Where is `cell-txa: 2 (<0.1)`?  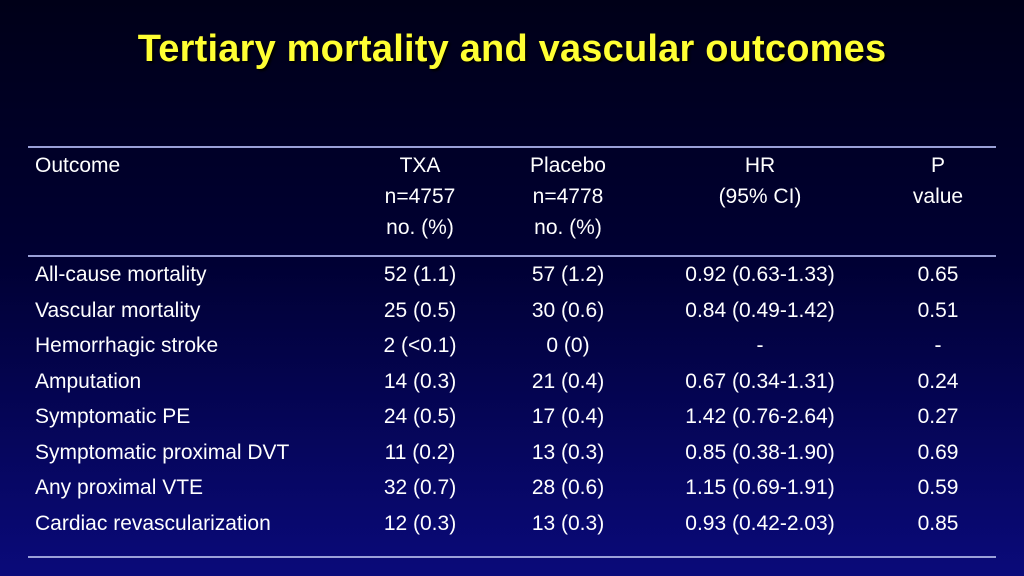
cell-txa: 2 (<0.1) is located at coordinates (420, 345).